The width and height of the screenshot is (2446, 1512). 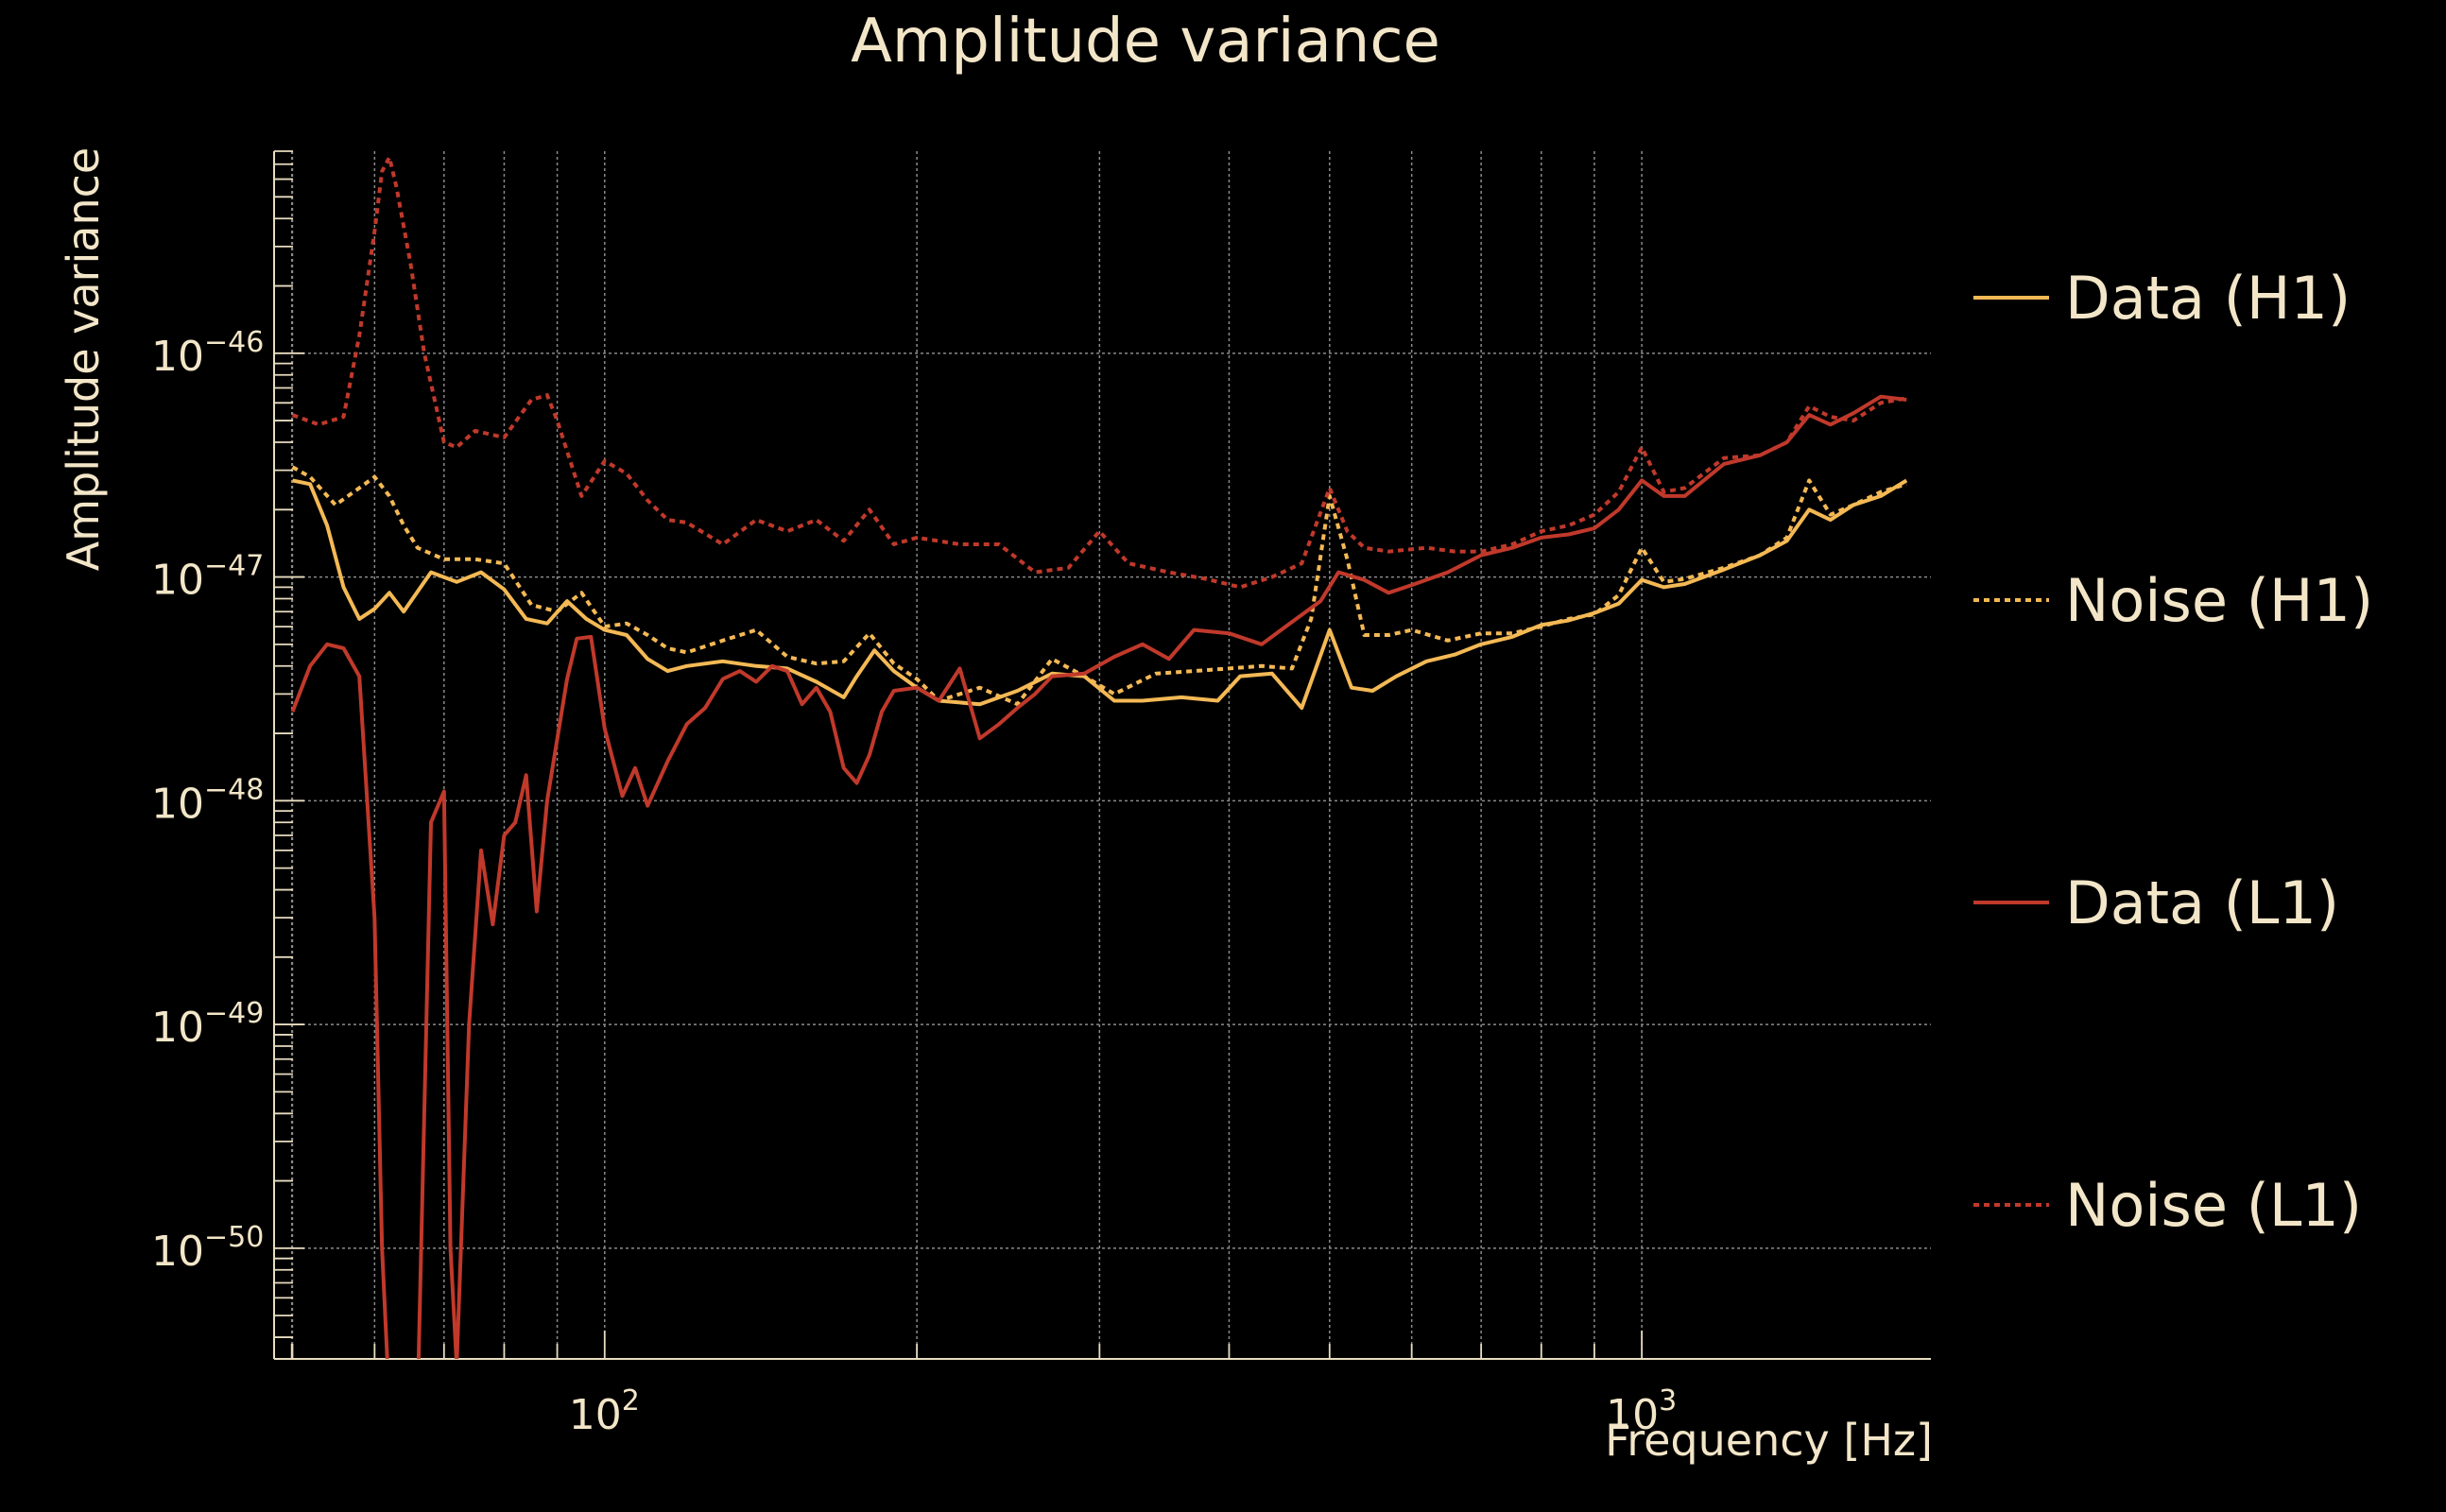 What do you see at coordinates (2202, 902) in the screenshot?
I see `legend-label: Data (L1)` at bounding box center [2202, 902].